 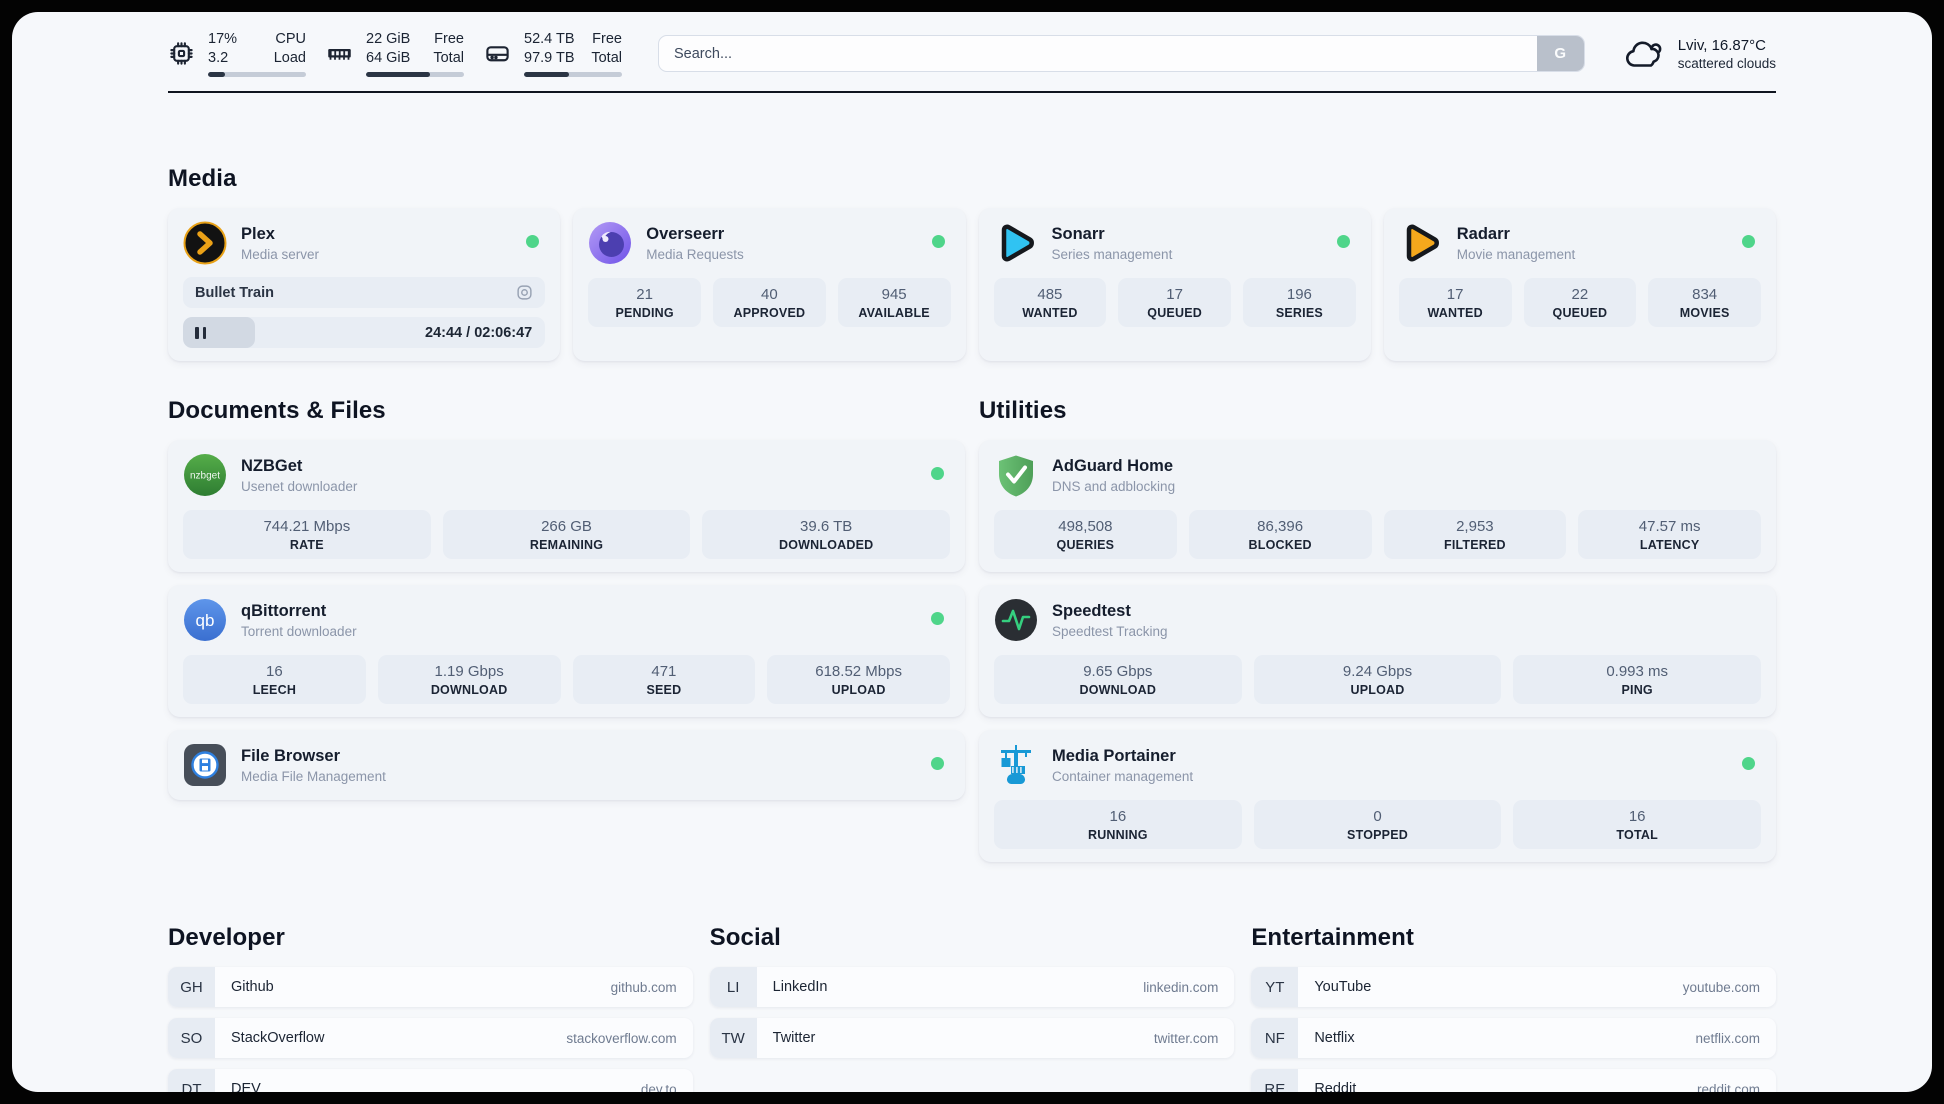 What do you see at coordinates (1114, 755) in the screenshot?
I see `app-name: Media Portainer` at bounding box center [1114, 755].